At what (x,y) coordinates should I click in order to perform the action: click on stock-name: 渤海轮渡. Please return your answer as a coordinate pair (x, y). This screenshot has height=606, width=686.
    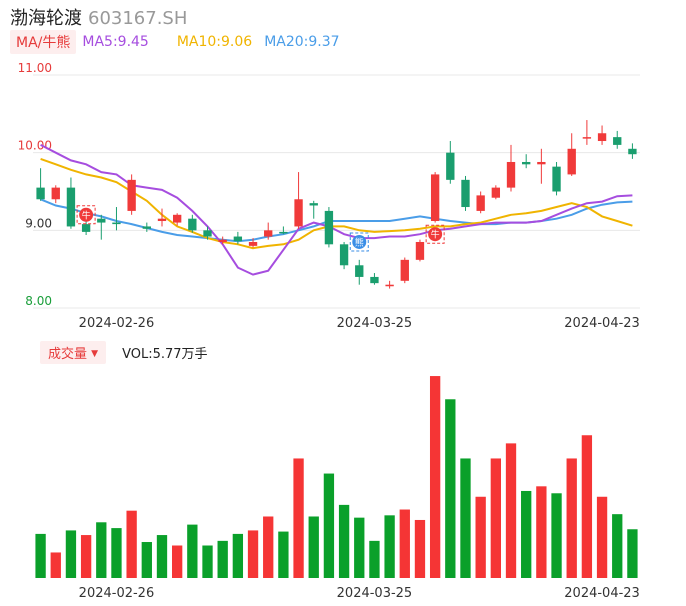
    Looking at the image, I should click on (46, 18).